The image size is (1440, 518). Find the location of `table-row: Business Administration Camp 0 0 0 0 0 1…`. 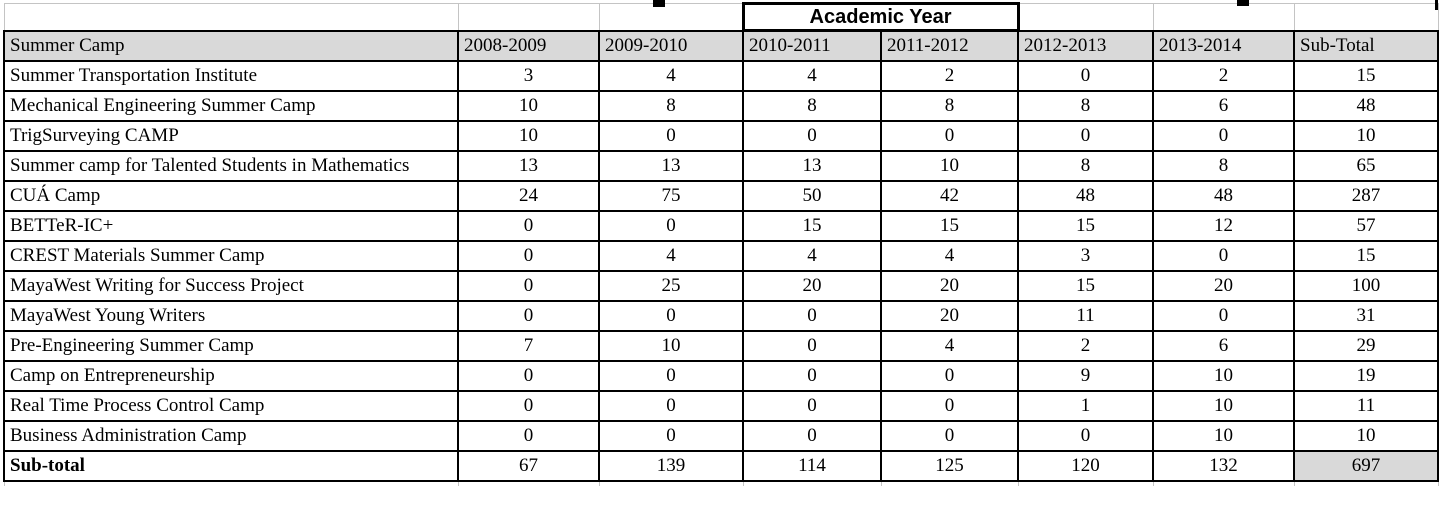

table-row: Business Administration Camp 0 0 0 0 0 1… is located at coordinates (721, 435).